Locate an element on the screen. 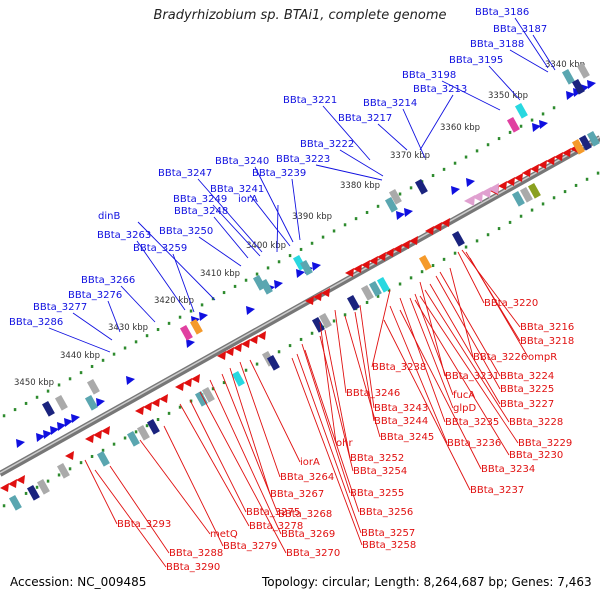 This screenshot has height=604, width=600. reverse-gene-label: BBta_3278 is located at coordinates (276, 526).